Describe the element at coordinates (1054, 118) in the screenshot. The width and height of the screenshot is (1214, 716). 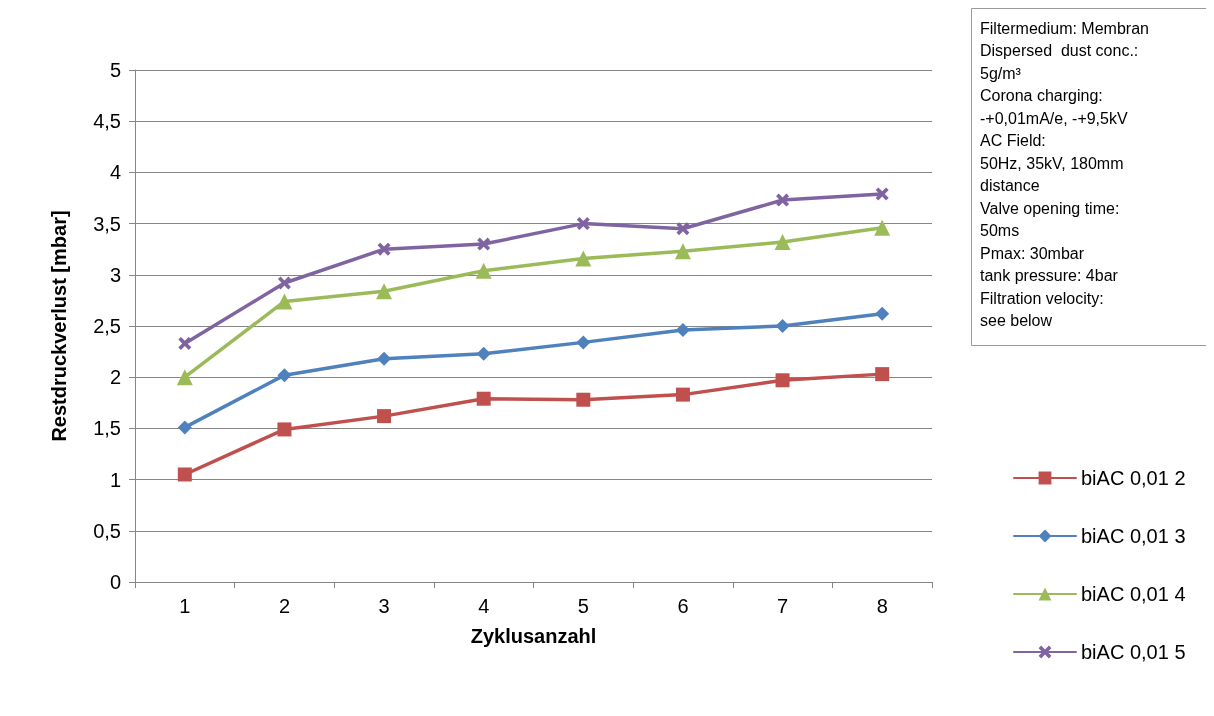
I see `text: -+0,01mA/e, -+9,5kV` at that location.